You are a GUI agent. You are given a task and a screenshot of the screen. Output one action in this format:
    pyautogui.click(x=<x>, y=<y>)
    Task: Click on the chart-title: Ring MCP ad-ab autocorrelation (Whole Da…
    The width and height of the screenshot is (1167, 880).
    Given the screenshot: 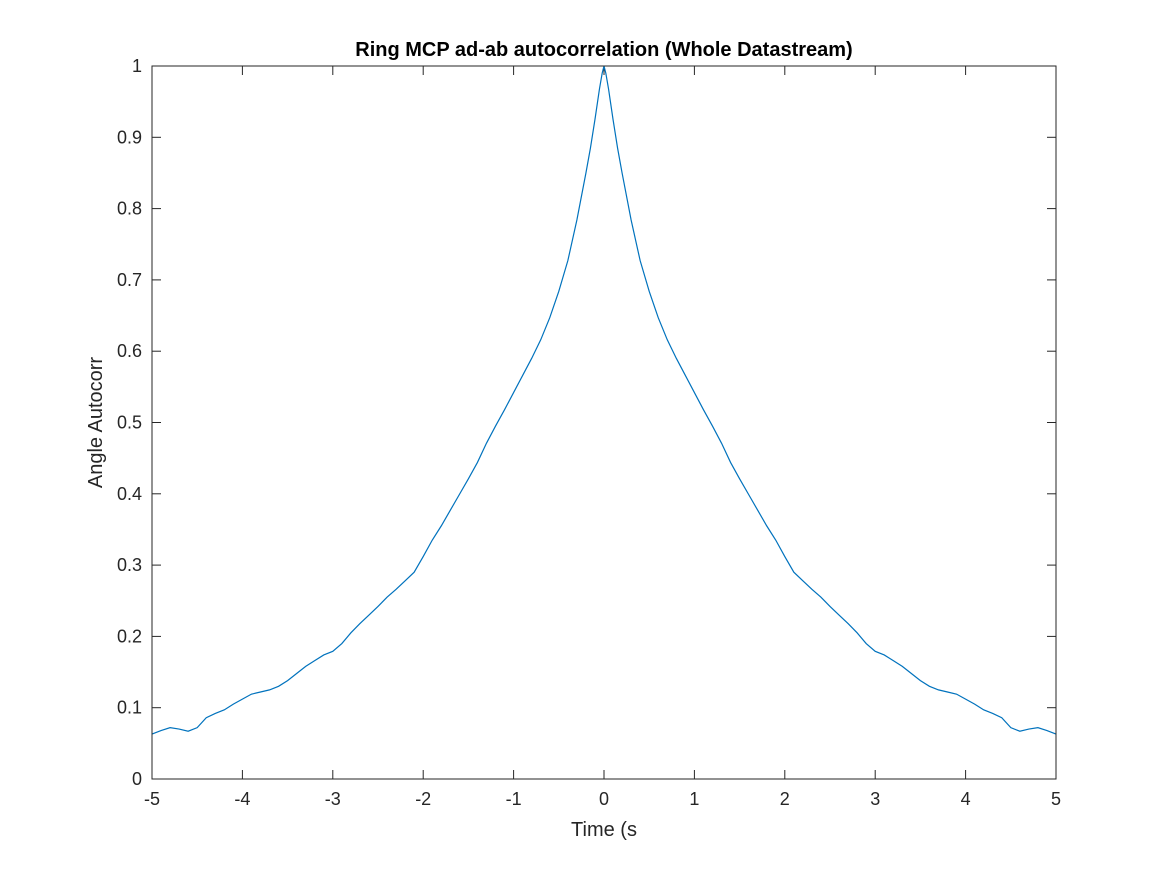 What is the action you would take?
    pyautogui.click(x=603, y=50)
    